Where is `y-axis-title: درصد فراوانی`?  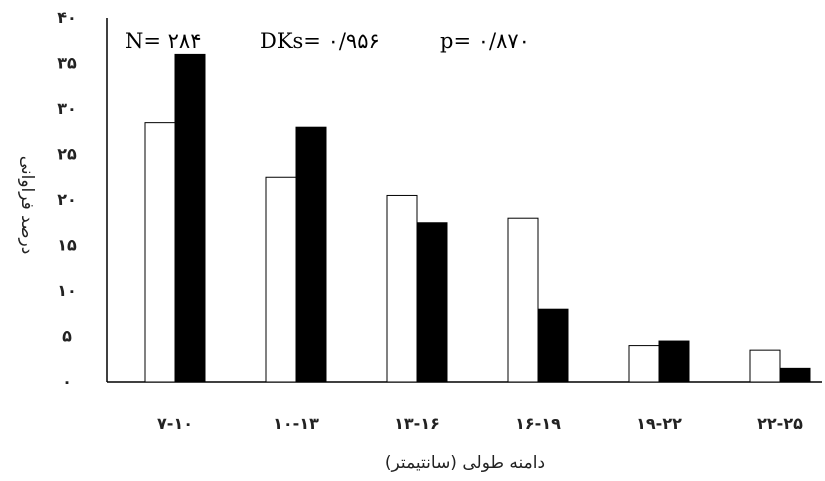
y-axis-title: درصد فراوانی is located at coordinates (27, 205).